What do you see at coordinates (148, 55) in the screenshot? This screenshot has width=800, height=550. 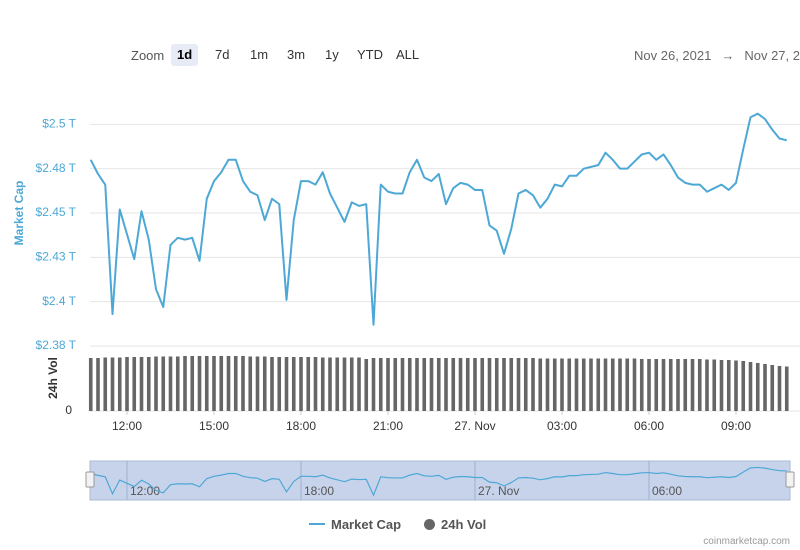 I see `zoom-label: Zoom` at bounding box center [148, 55].